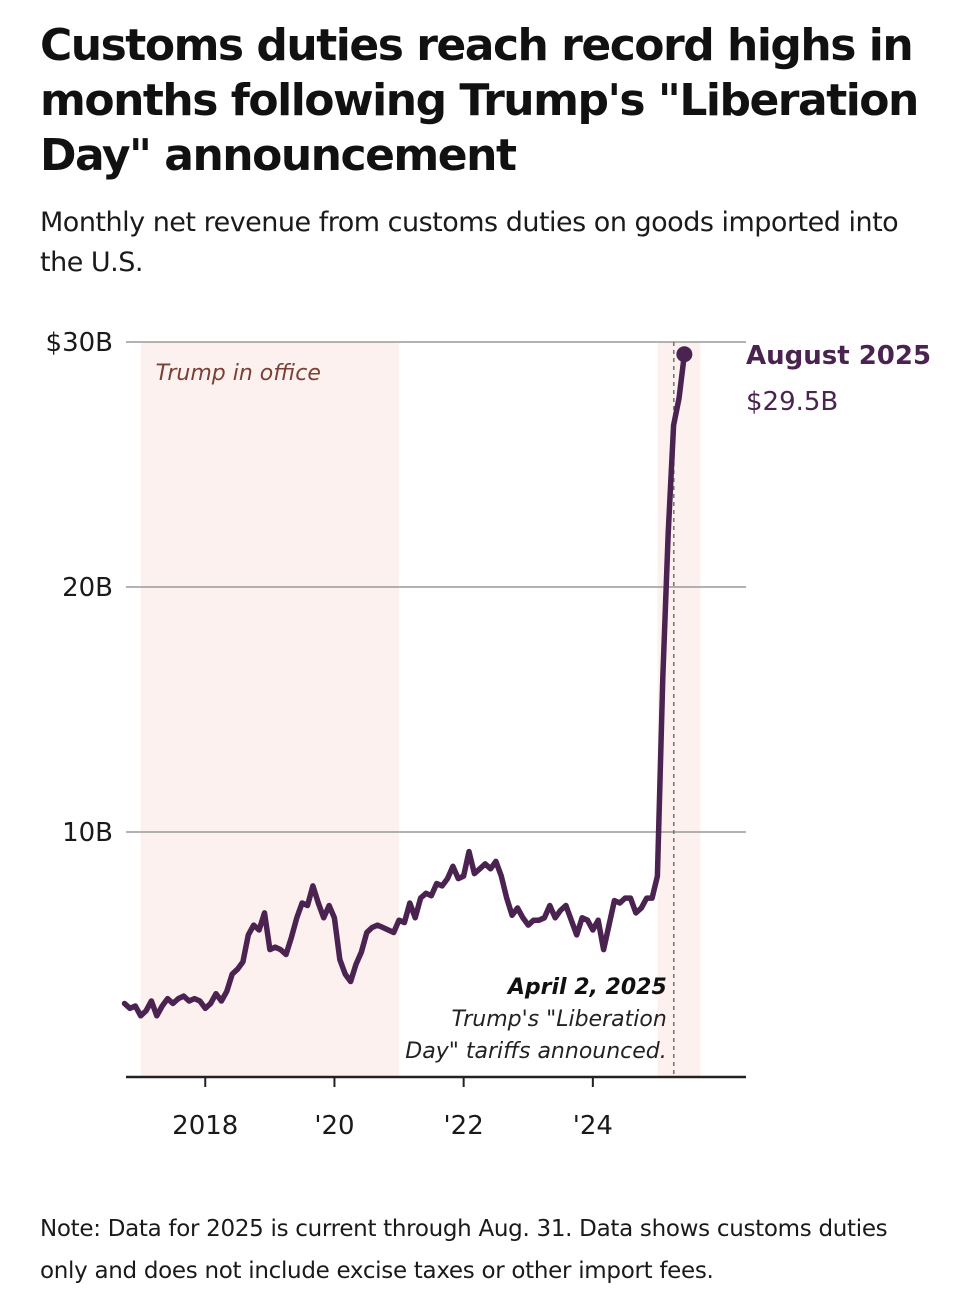 This screenshot has width=960, height=1305. I want to click on y-tick-label: 20B, so click(87, 588).